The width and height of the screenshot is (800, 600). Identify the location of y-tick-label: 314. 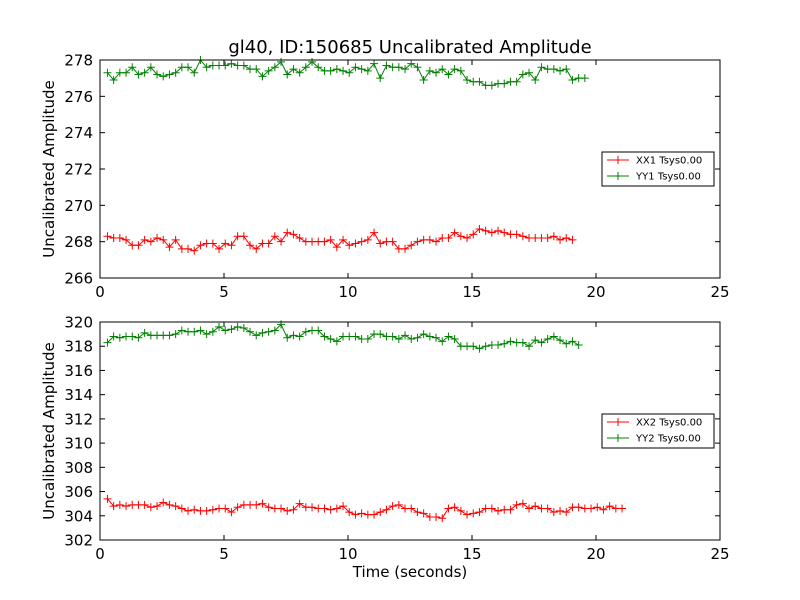
(78, 395).